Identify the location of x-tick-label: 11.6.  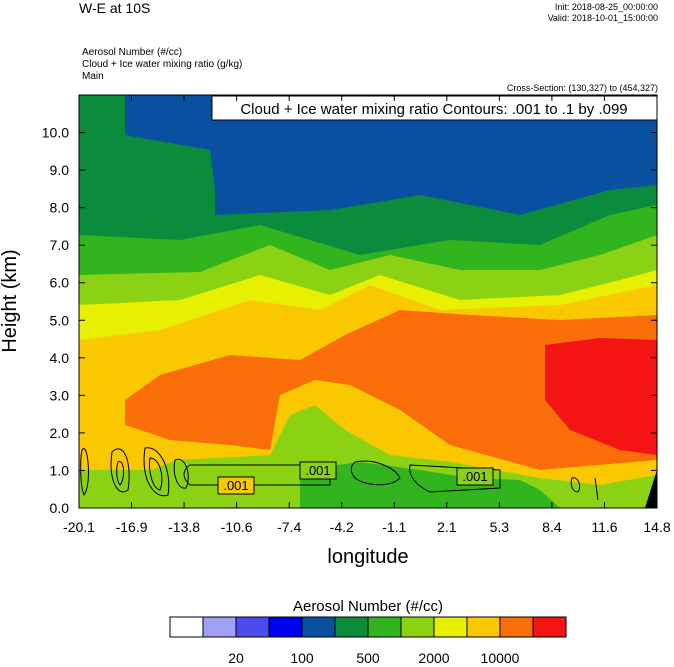
(604, 527).